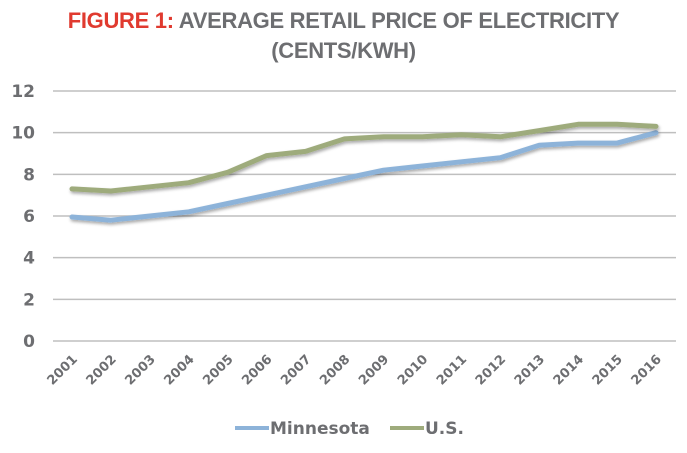  What do you see at coordinates (491, 370) in the screenshot?
I see `x-tick-label: 2012` at bounding box center [491, 370].